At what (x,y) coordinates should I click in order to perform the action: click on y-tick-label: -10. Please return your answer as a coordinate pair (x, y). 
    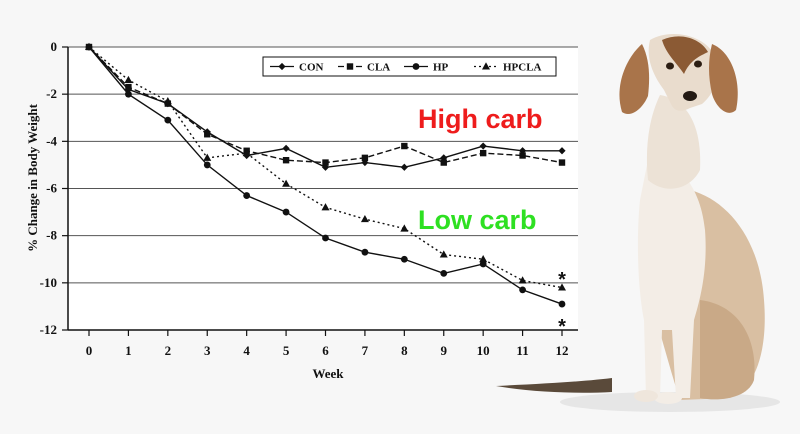
    Looking at the image, I should click on (48, 282).